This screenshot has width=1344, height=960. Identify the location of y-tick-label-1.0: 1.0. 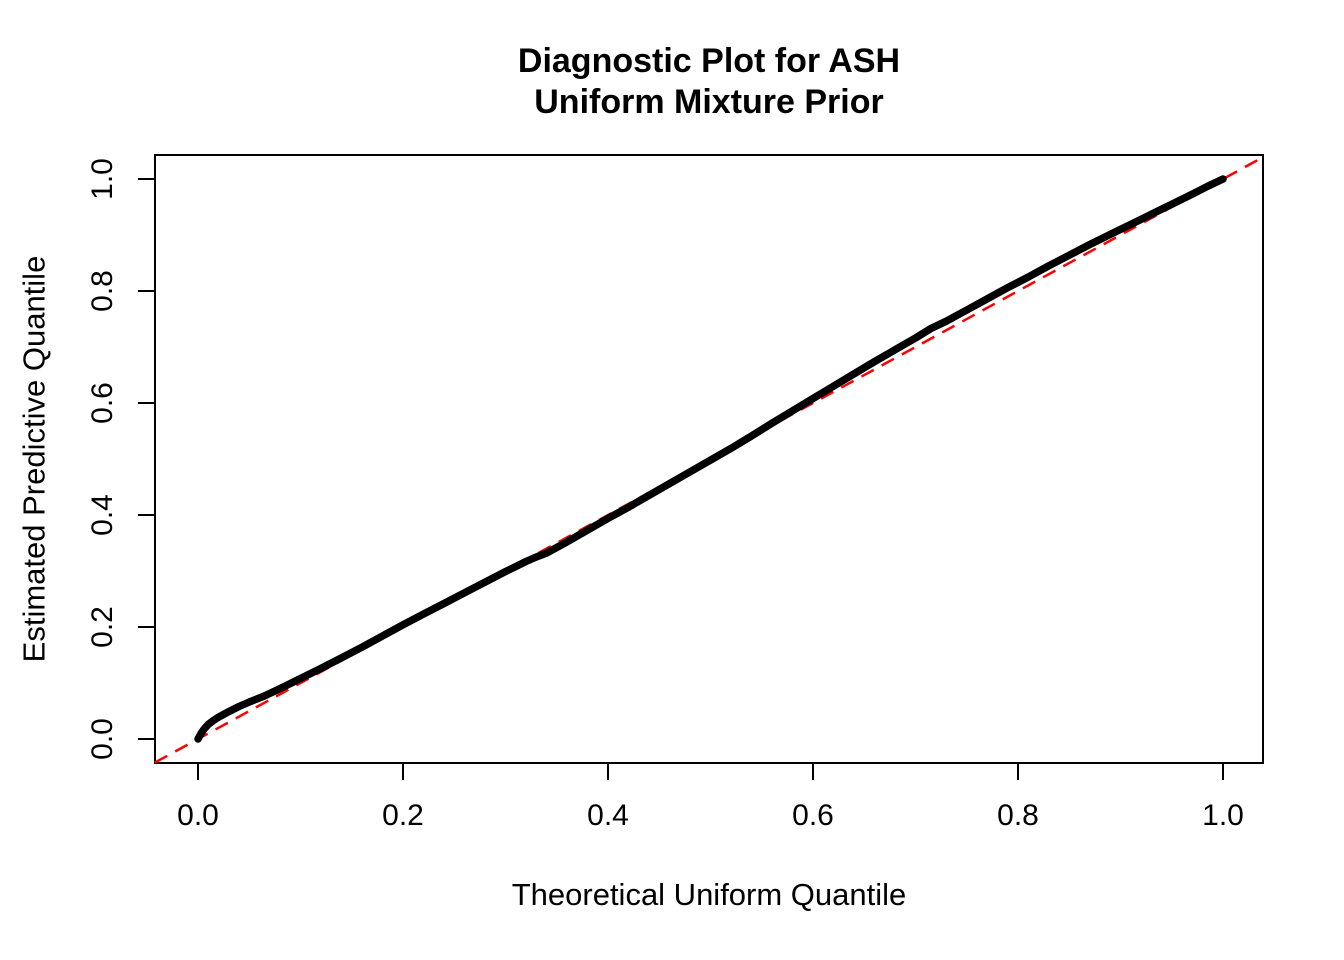
(102, 179).